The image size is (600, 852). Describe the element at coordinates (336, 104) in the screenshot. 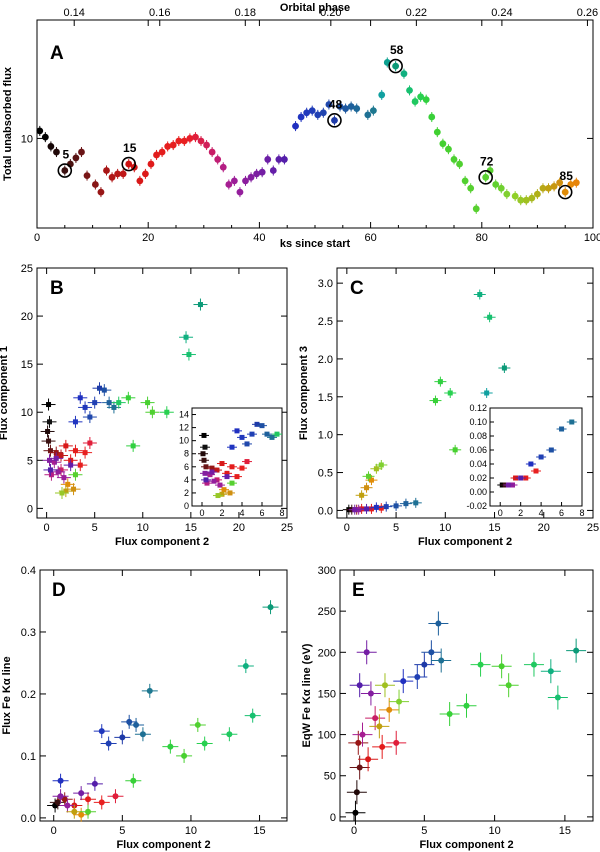

I see `annotation-label: 48` at that location.